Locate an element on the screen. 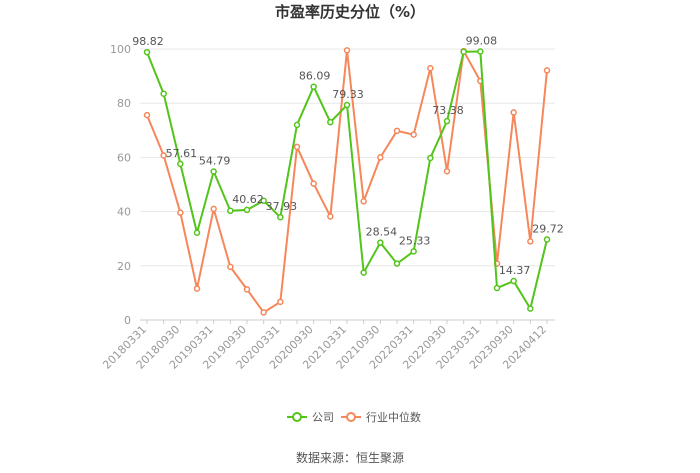 This screenshot has height=473, width=700. company-data-label: 79.33 is located at coordinates (348, 94).